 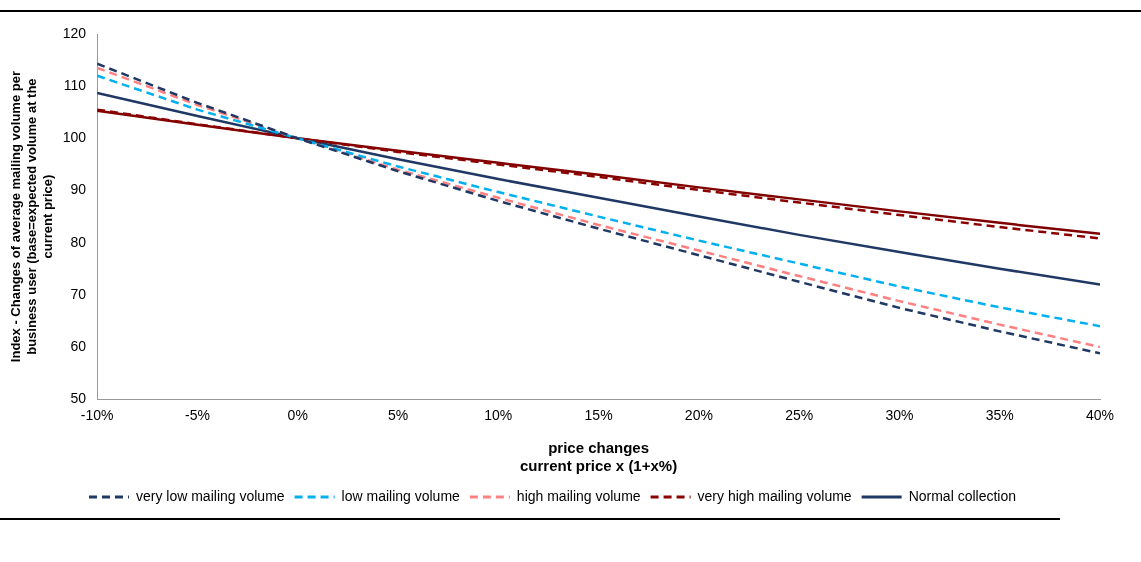 What do you see at coordinates (799, 415) in the screenshot?
I see `x-tick-label: 25%` at bounding box center [799, 415].